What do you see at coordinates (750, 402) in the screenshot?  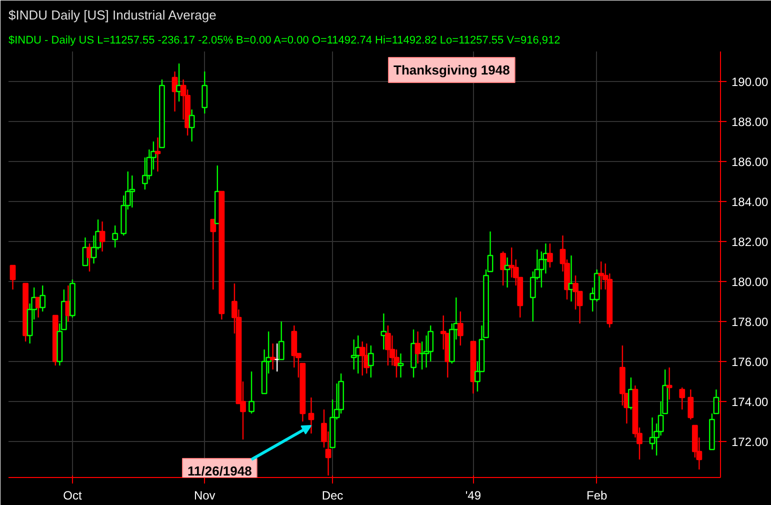 I see `y-tick-label: 174.00` at bounding box center [750, 402].